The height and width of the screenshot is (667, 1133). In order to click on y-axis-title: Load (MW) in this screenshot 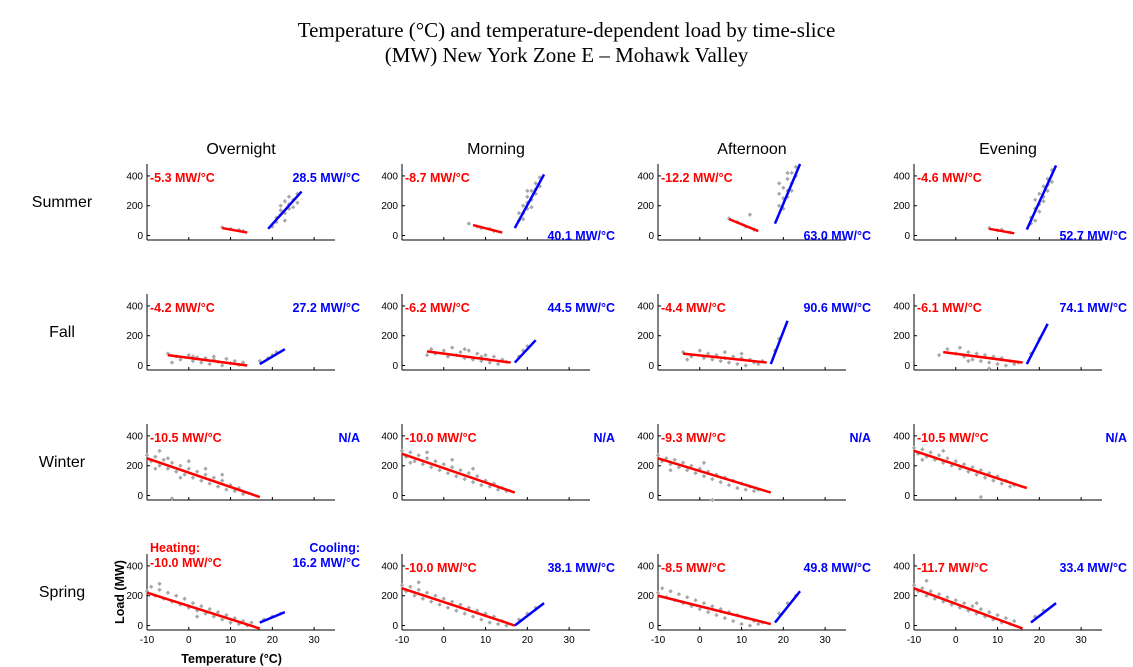, I will do `click(120, 592)`.